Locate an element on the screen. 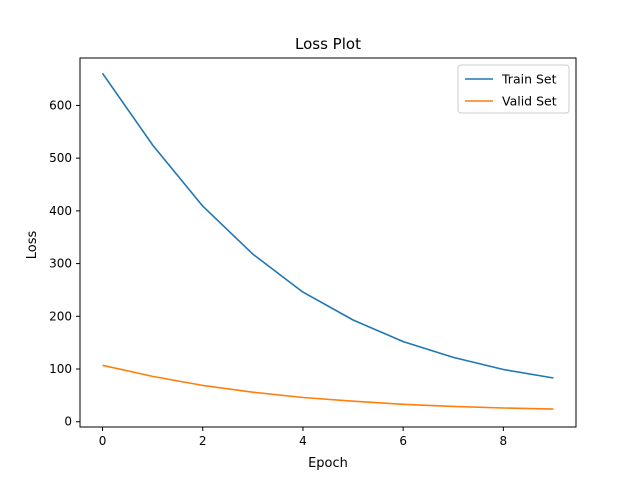 The height and width of the screenshot is (480, 640). x-tick-label: 0 is located at coordinates (103, 441).